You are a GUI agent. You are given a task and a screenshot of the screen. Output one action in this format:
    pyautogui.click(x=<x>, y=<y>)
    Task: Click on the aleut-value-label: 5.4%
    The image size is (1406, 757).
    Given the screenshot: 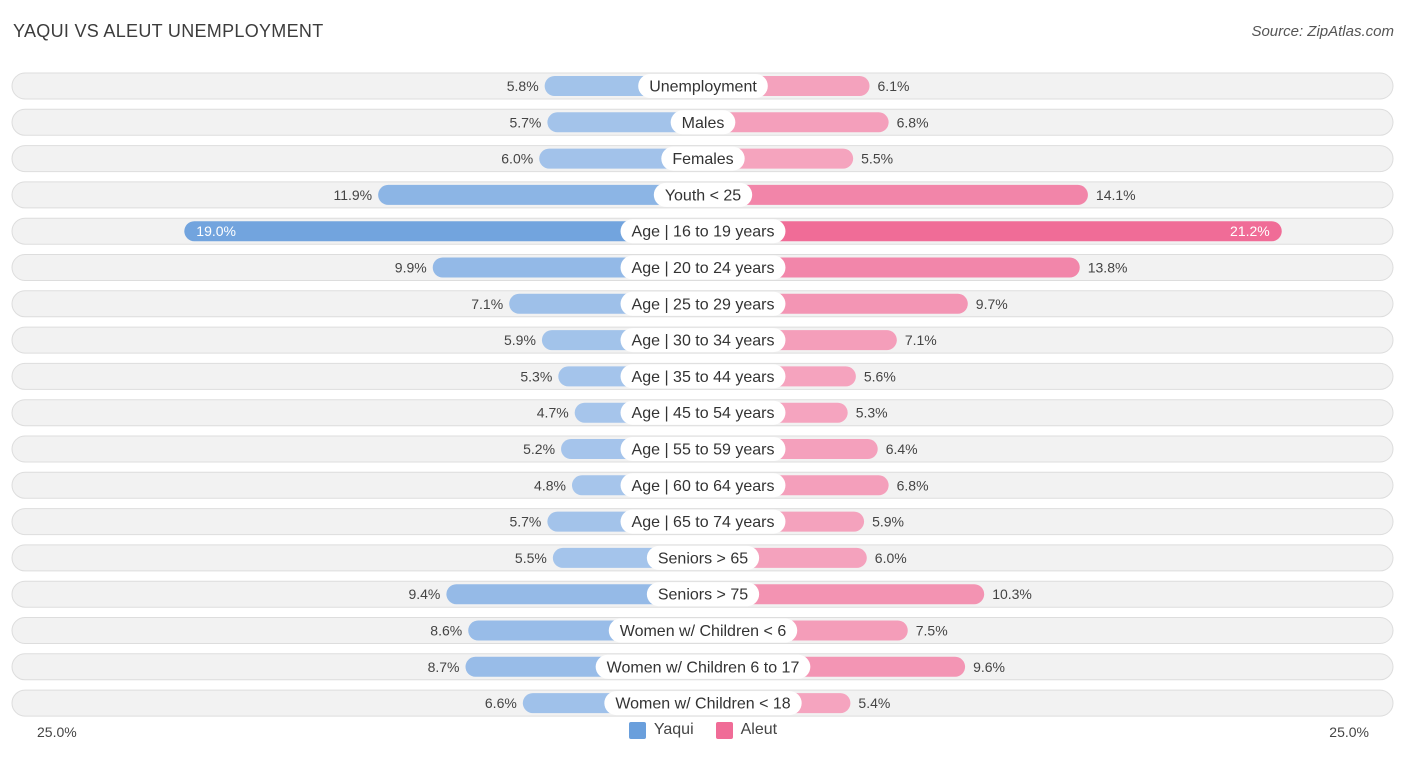 What is the action you would take?
    pyautogui.click(x=874, y=703)
    